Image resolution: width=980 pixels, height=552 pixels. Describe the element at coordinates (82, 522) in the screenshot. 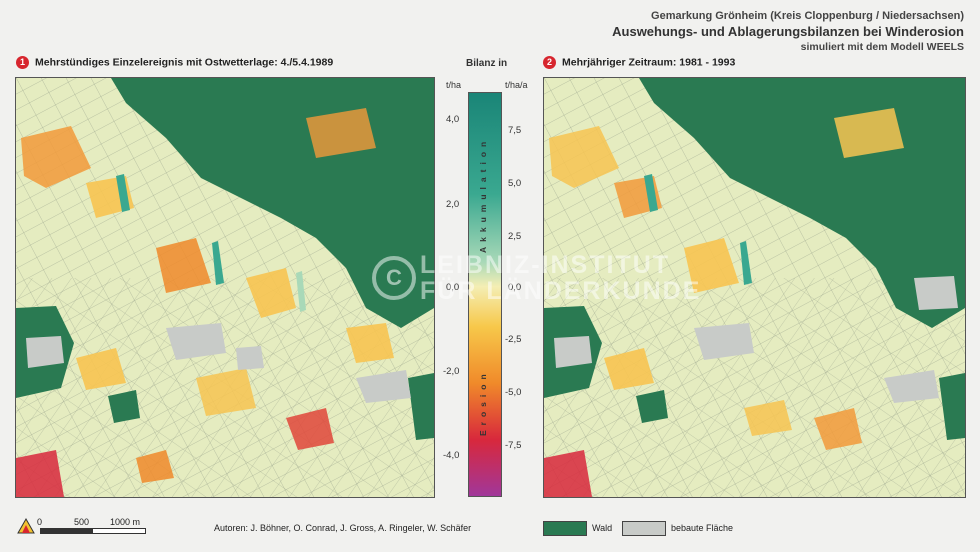

I see `scale-label-500: 500` at that location.